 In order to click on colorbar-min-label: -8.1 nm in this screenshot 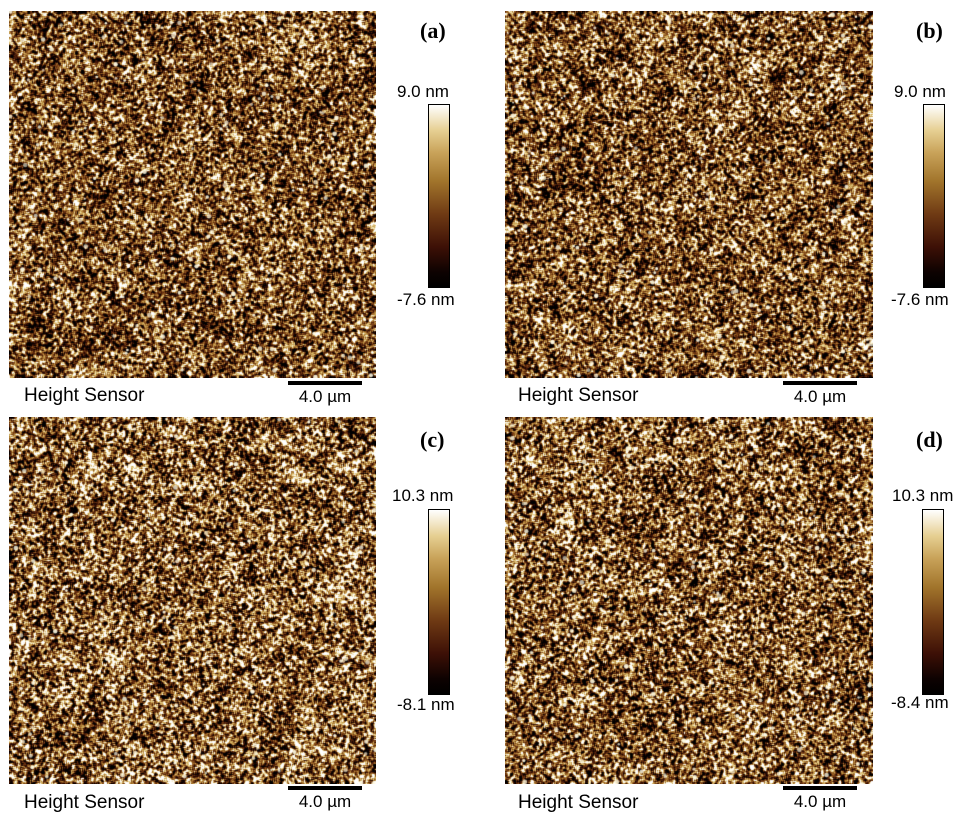, I will do `click(426, 704)`.